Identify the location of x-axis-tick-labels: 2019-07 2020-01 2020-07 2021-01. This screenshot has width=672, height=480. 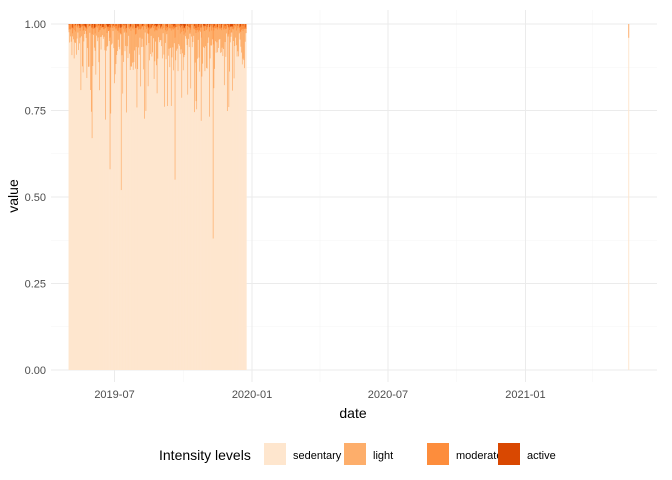
(319, 395).